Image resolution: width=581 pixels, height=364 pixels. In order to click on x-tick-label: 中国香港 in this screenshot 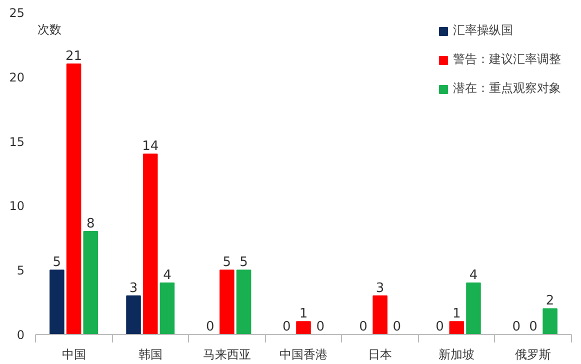, I will do `click(304, 355)`.